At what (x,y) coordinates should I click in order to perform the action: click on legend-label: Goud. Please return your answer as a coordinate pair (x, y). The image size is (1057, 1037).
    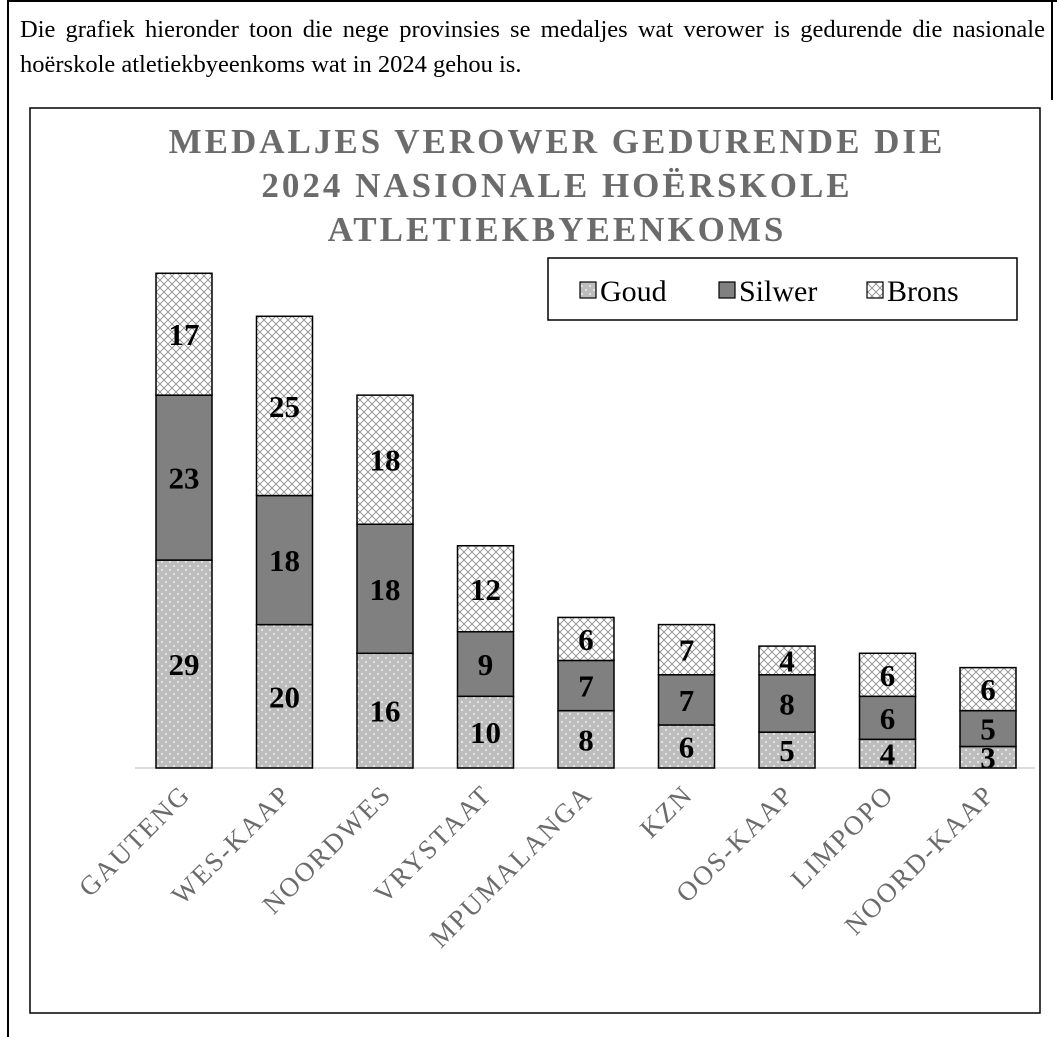
    Looking at the image, I should click on (633, 291).